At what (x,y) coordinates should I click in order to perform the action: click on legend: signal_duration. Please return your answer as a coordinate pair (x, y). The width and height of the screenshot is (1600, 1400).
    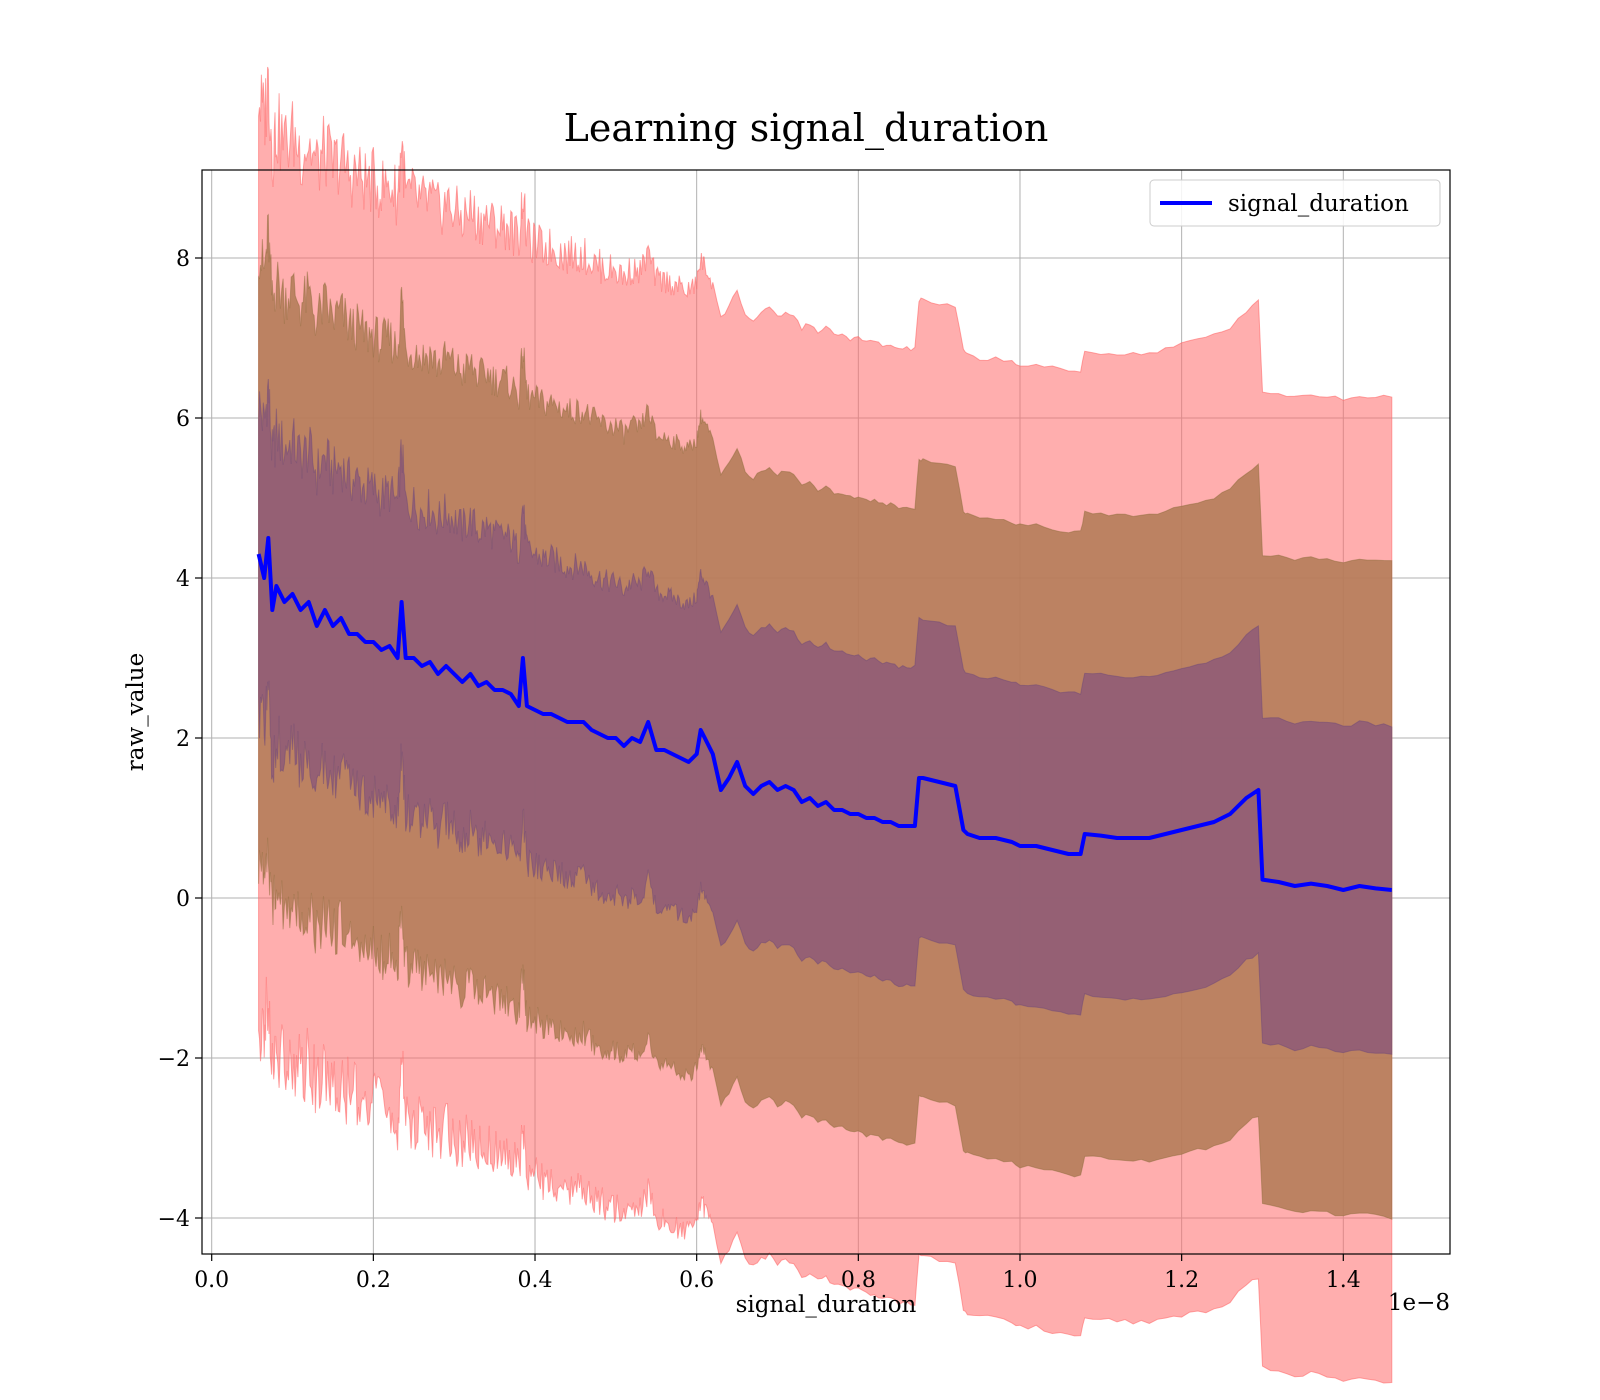
    Looking at the image, I should click on (1295, 203).